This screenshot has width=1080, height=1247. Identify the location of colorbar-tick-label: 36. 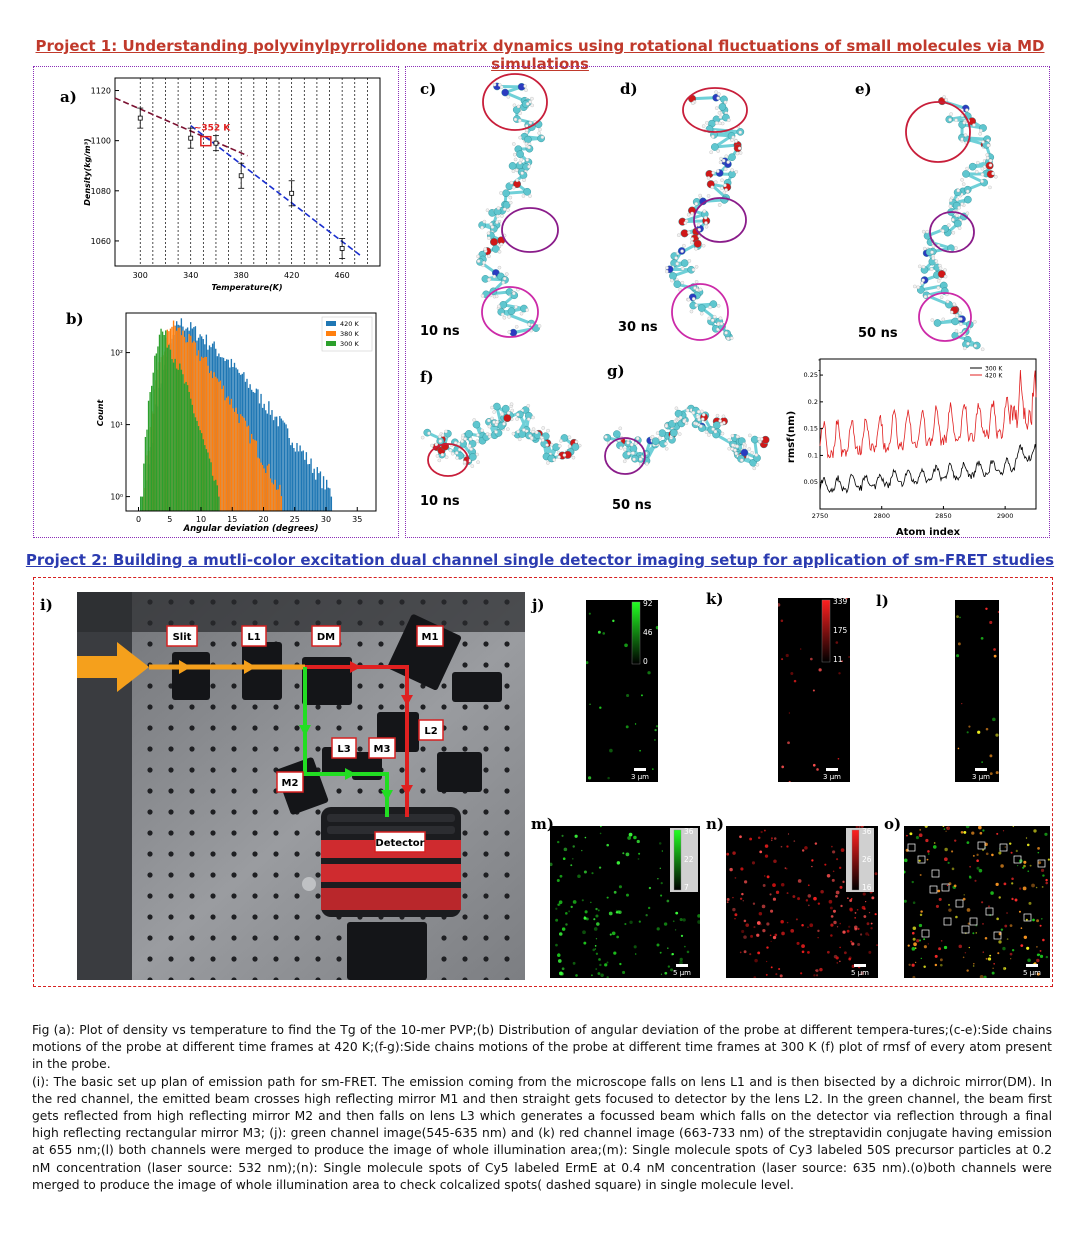
(689, 831).